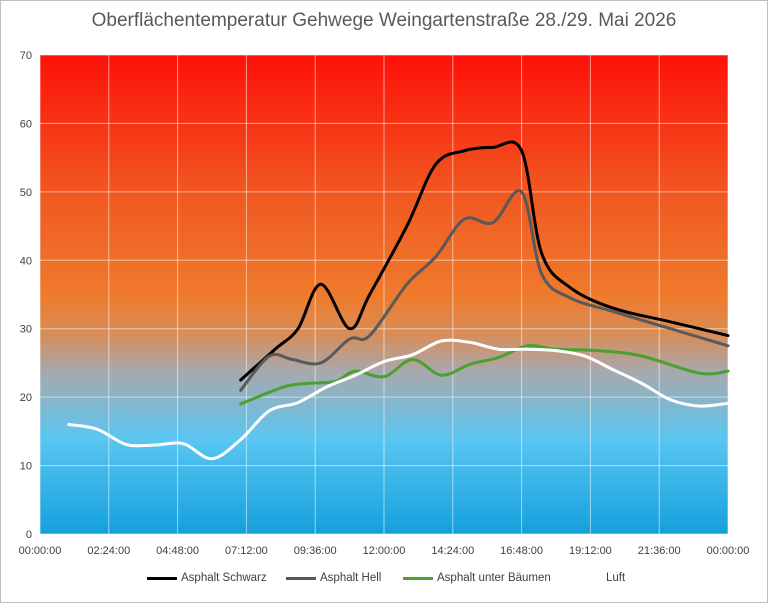 The height and width of the screenshot is (603, 768). Describe the element at coordinates (29, 535) in the screenshot. I see `y-tick-label: 0` at that location.